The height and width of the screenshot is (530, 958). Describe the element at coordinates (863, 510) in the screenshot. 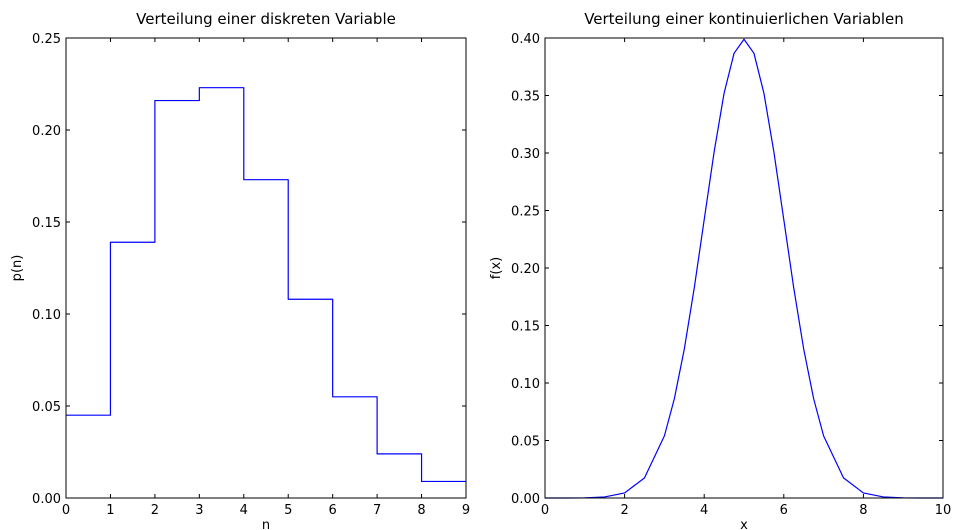

I see `continuous-chart-xtick-label: 8` at that location.